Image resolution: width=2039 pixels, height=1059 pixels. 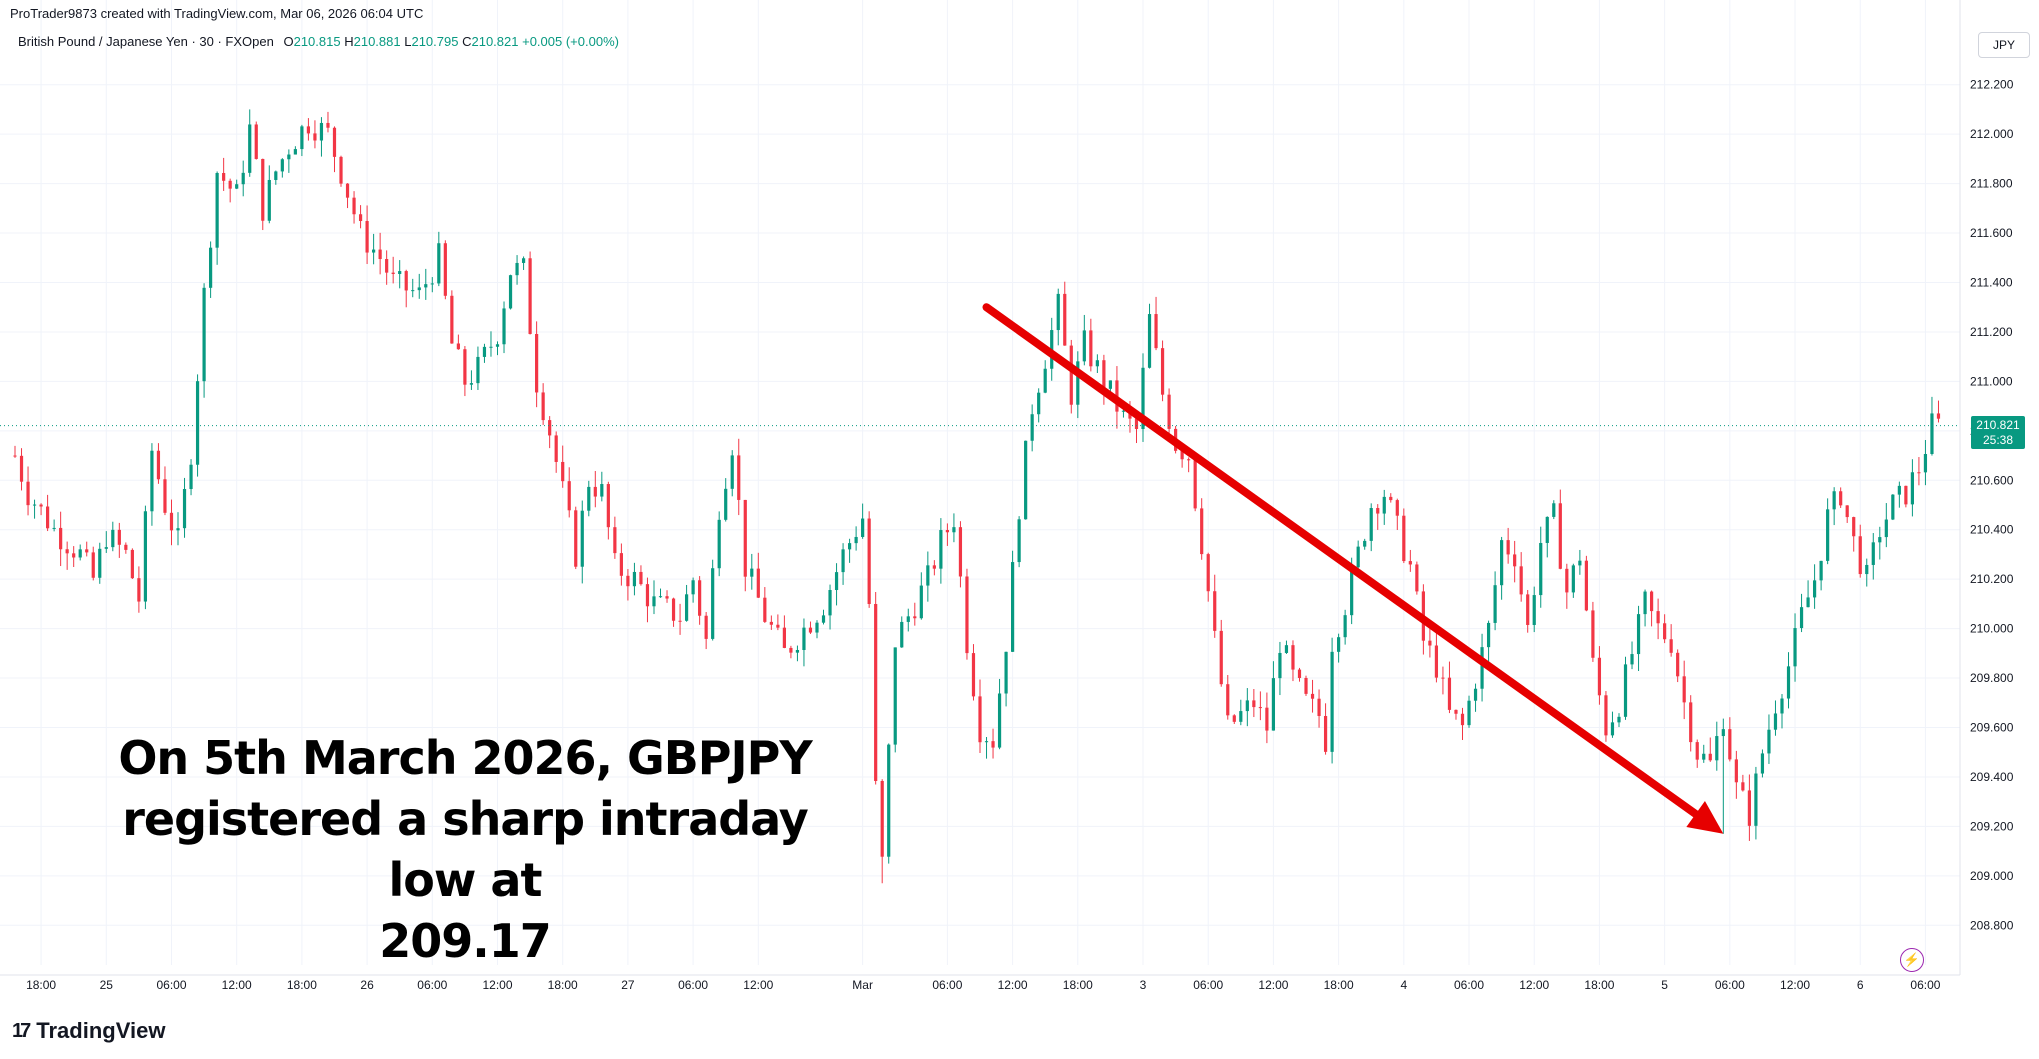 I want to click on lightning-icon: ⚡, so click(x=1912, y=960).